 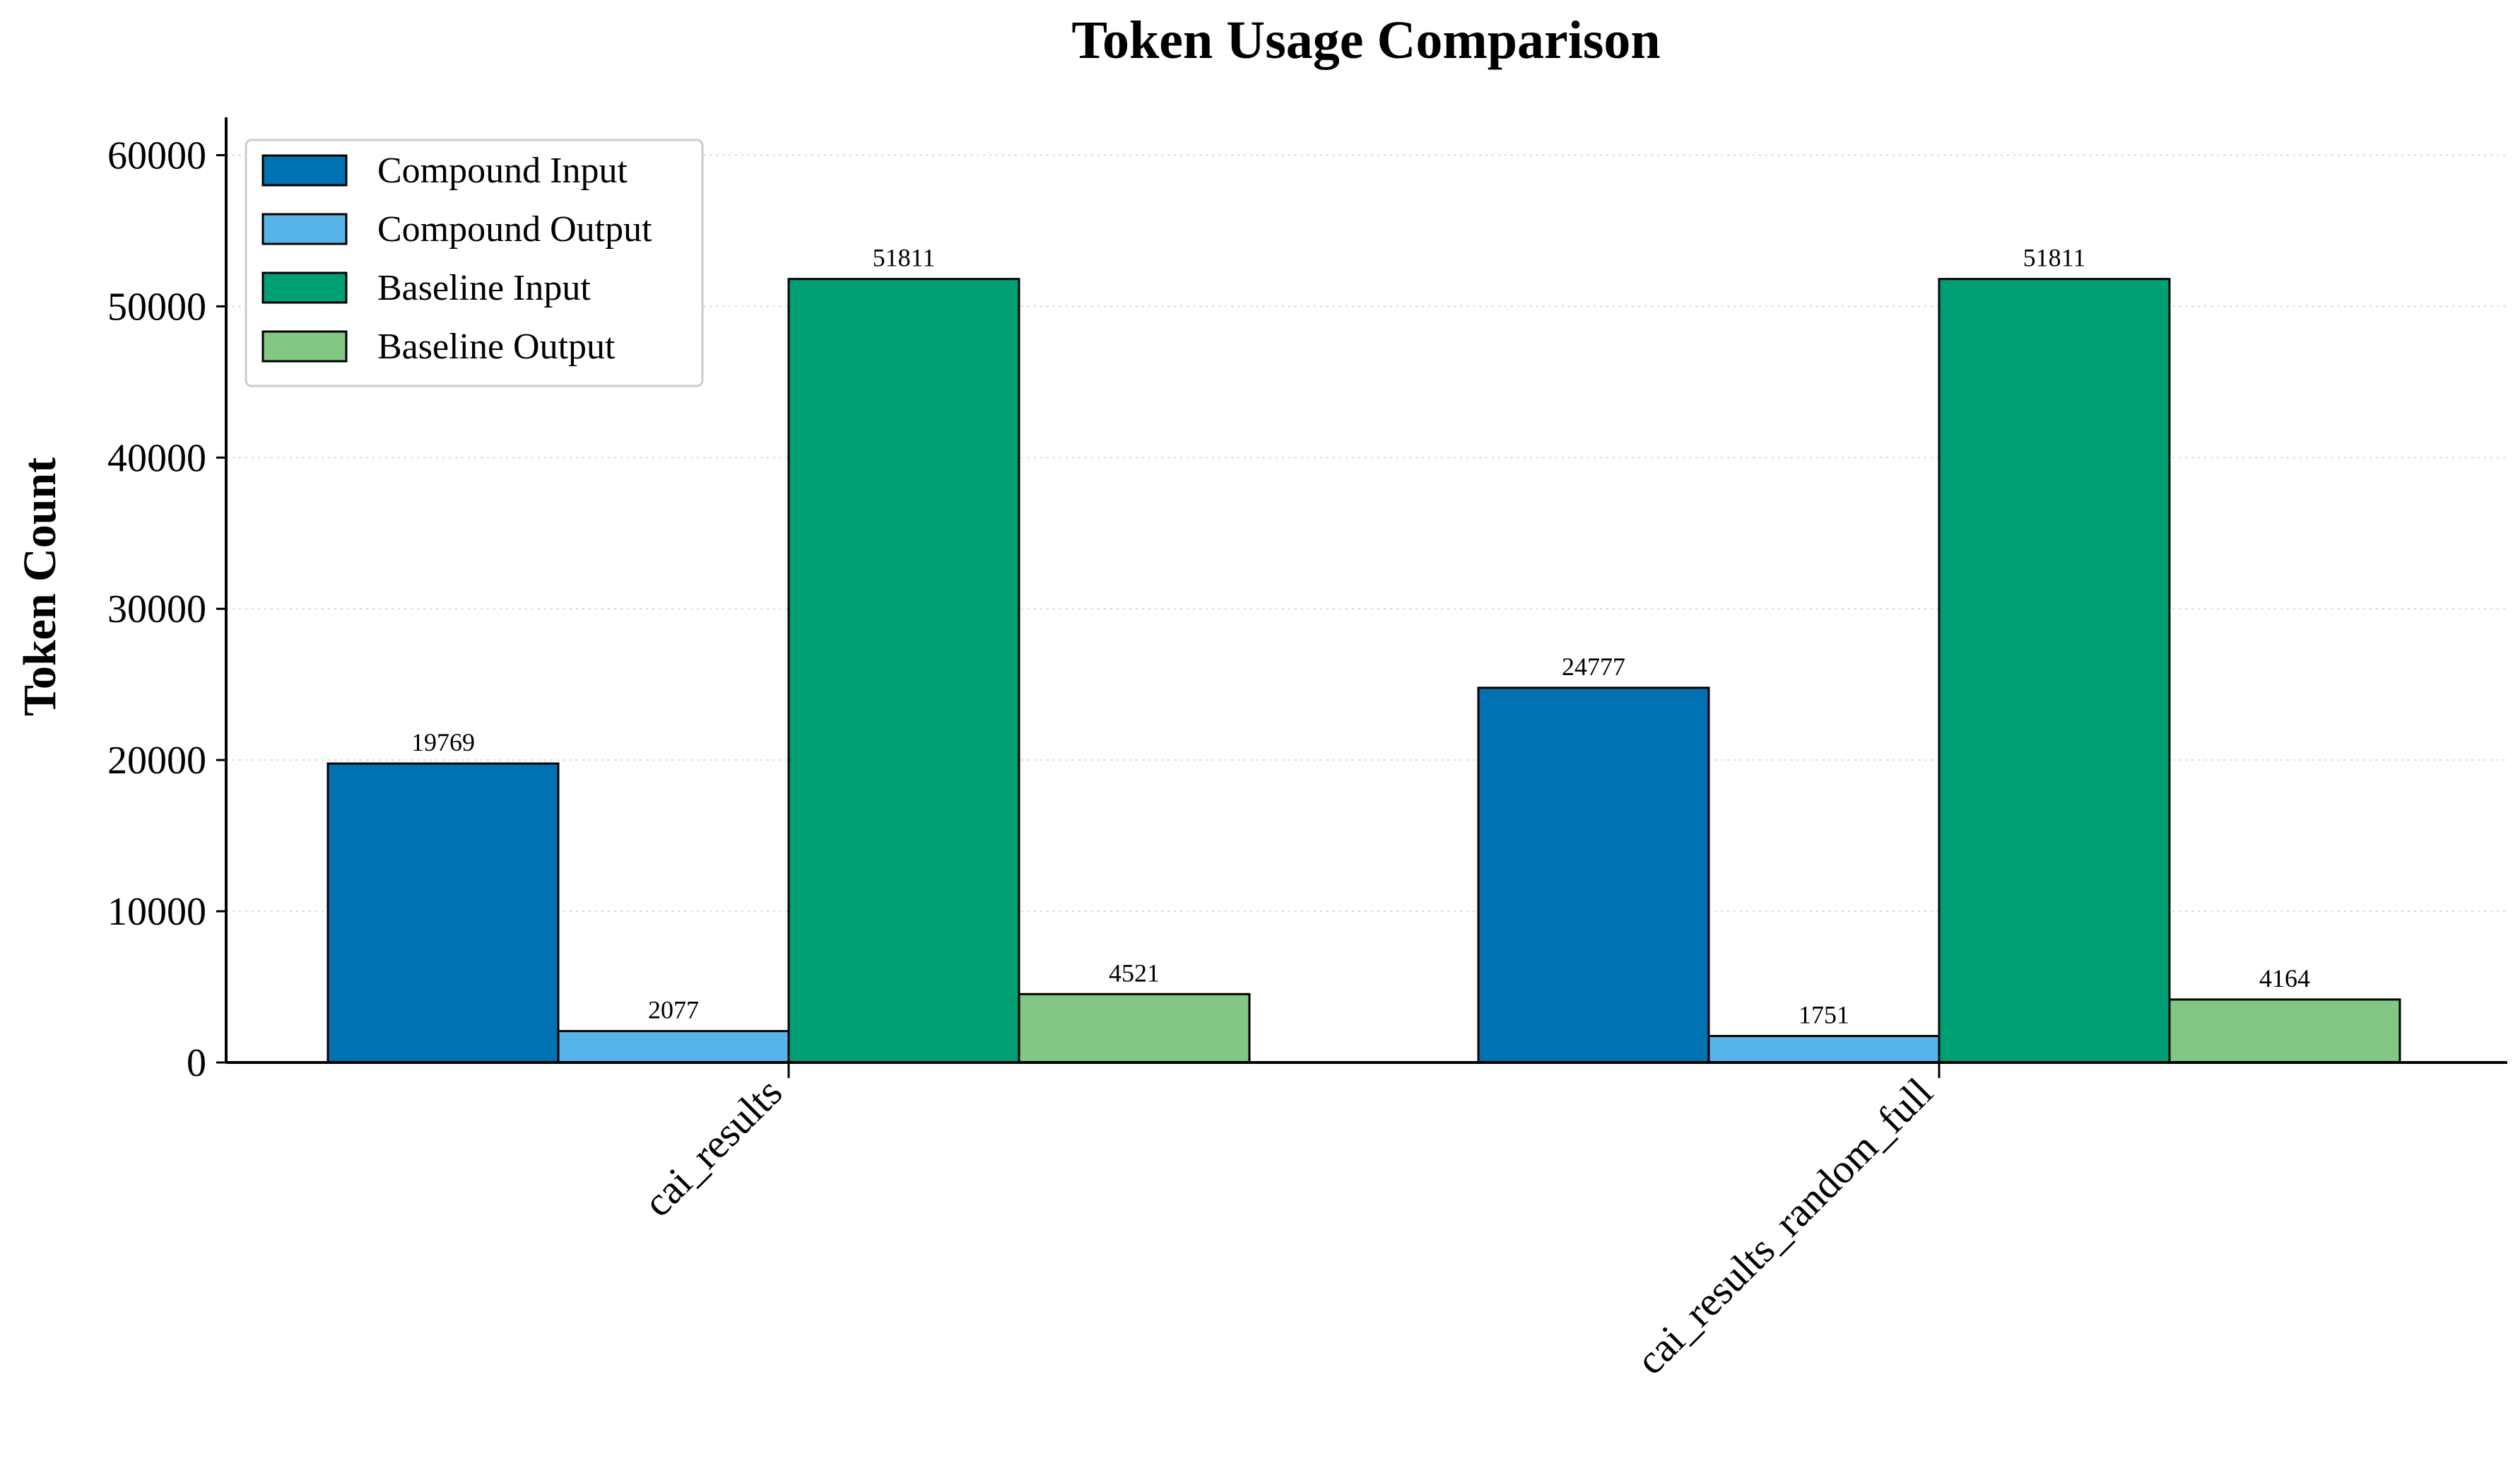 What do you see at coordinates (496, 347) in the screenshot?
I see `legend-label: Baseline Output` at bounding box center [496, 347].